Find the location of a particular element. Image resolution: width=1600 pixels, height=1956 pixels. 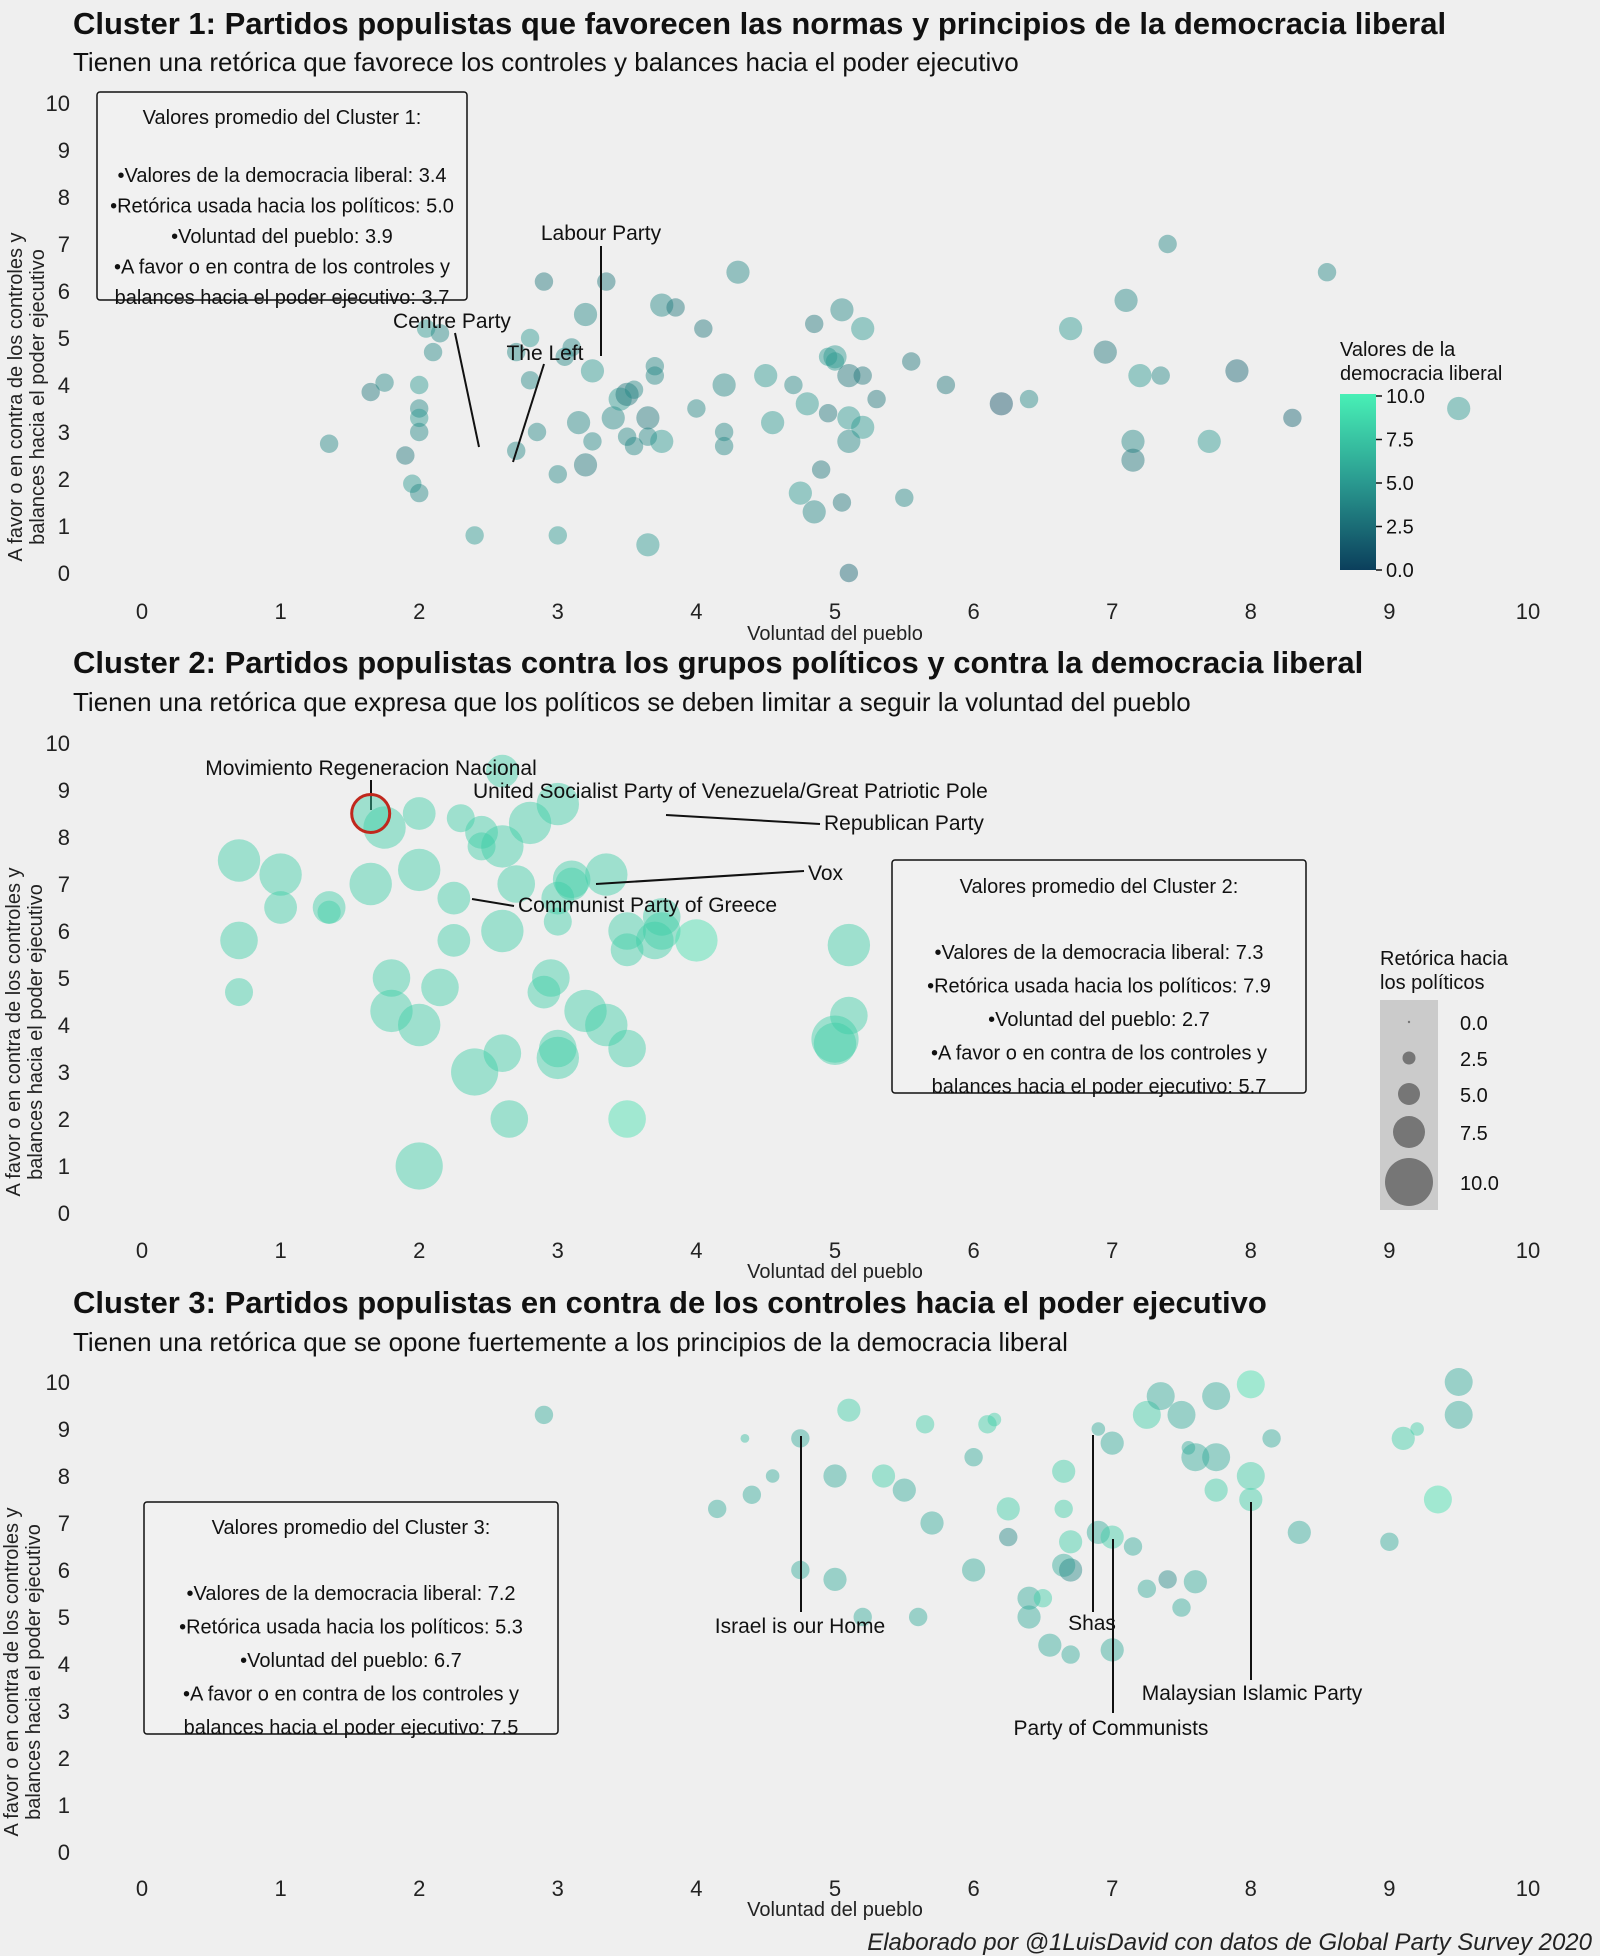

y-axis-label-line-1: A favor o en contra de los controles y is located at coordinates (14, 1031).